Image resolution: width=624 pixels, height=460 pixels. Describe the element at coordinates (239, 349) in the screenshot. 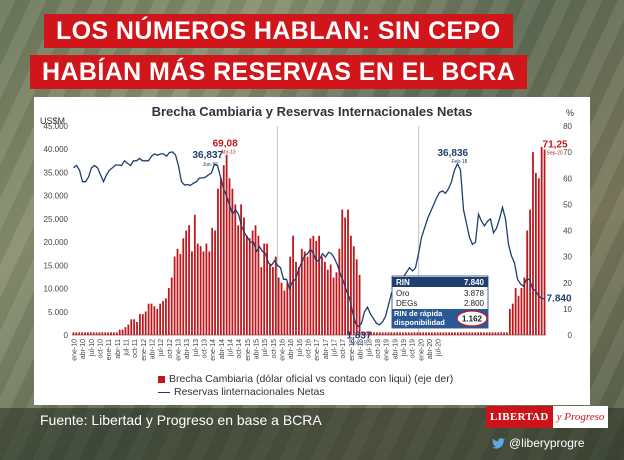

I see `x-tick-label: oct-14` at that location.